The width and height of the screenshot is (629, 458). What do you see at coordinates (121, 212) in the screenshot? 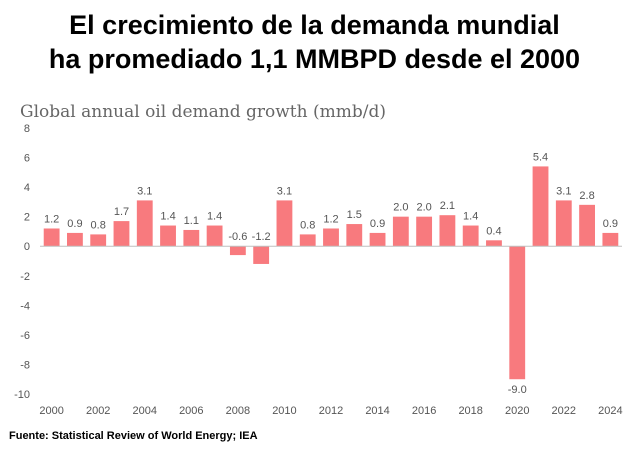
I see `bar-data-label: 1.7` at bounding box center [121, 212].